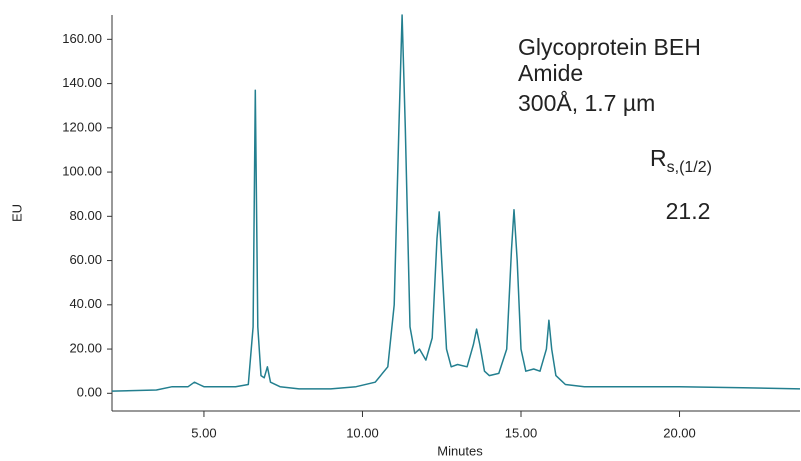  I want to click on y-tick-label: 0.00, so click(89, 392).